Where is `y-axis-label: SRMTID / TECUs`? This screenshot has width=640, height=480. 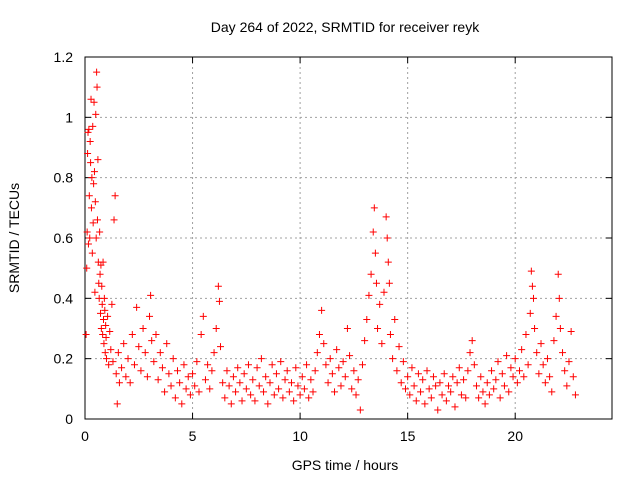 y-axis-label: SRMTID / TECUs is located at coordinates (14, 238).